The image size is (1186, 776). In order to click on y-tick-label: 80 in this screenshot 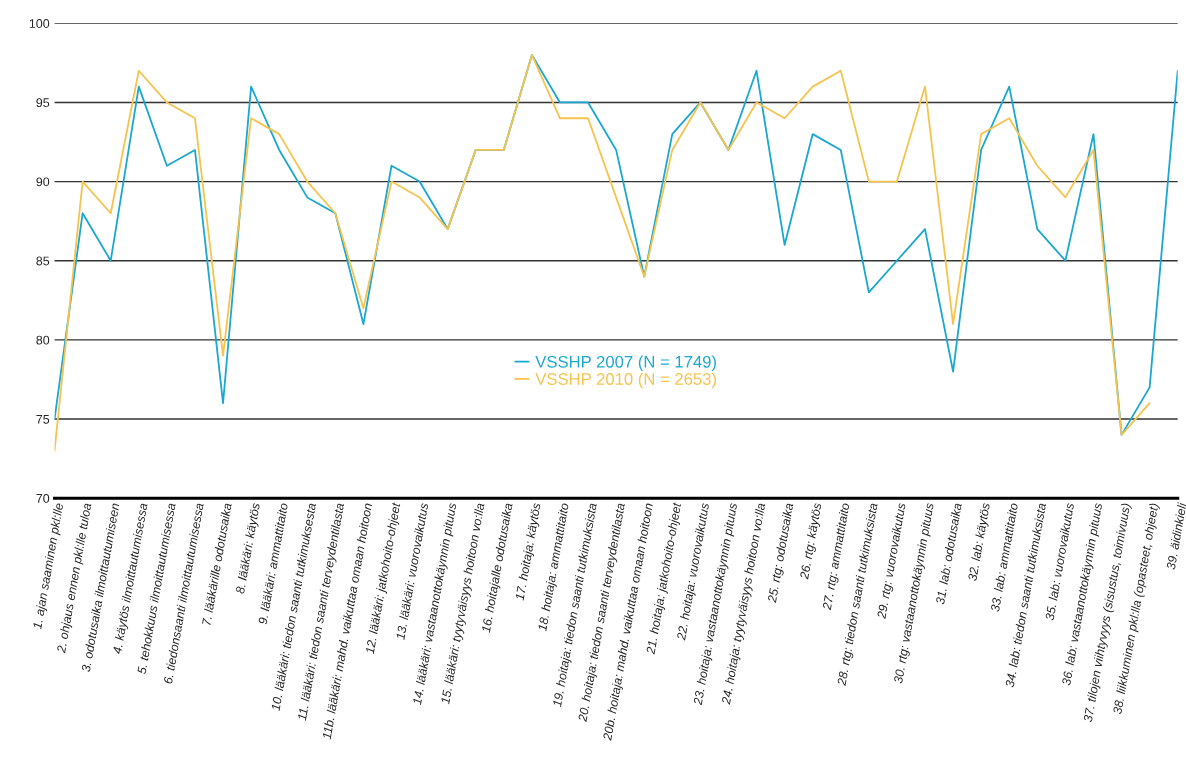, I will do `click(43, 340)`.